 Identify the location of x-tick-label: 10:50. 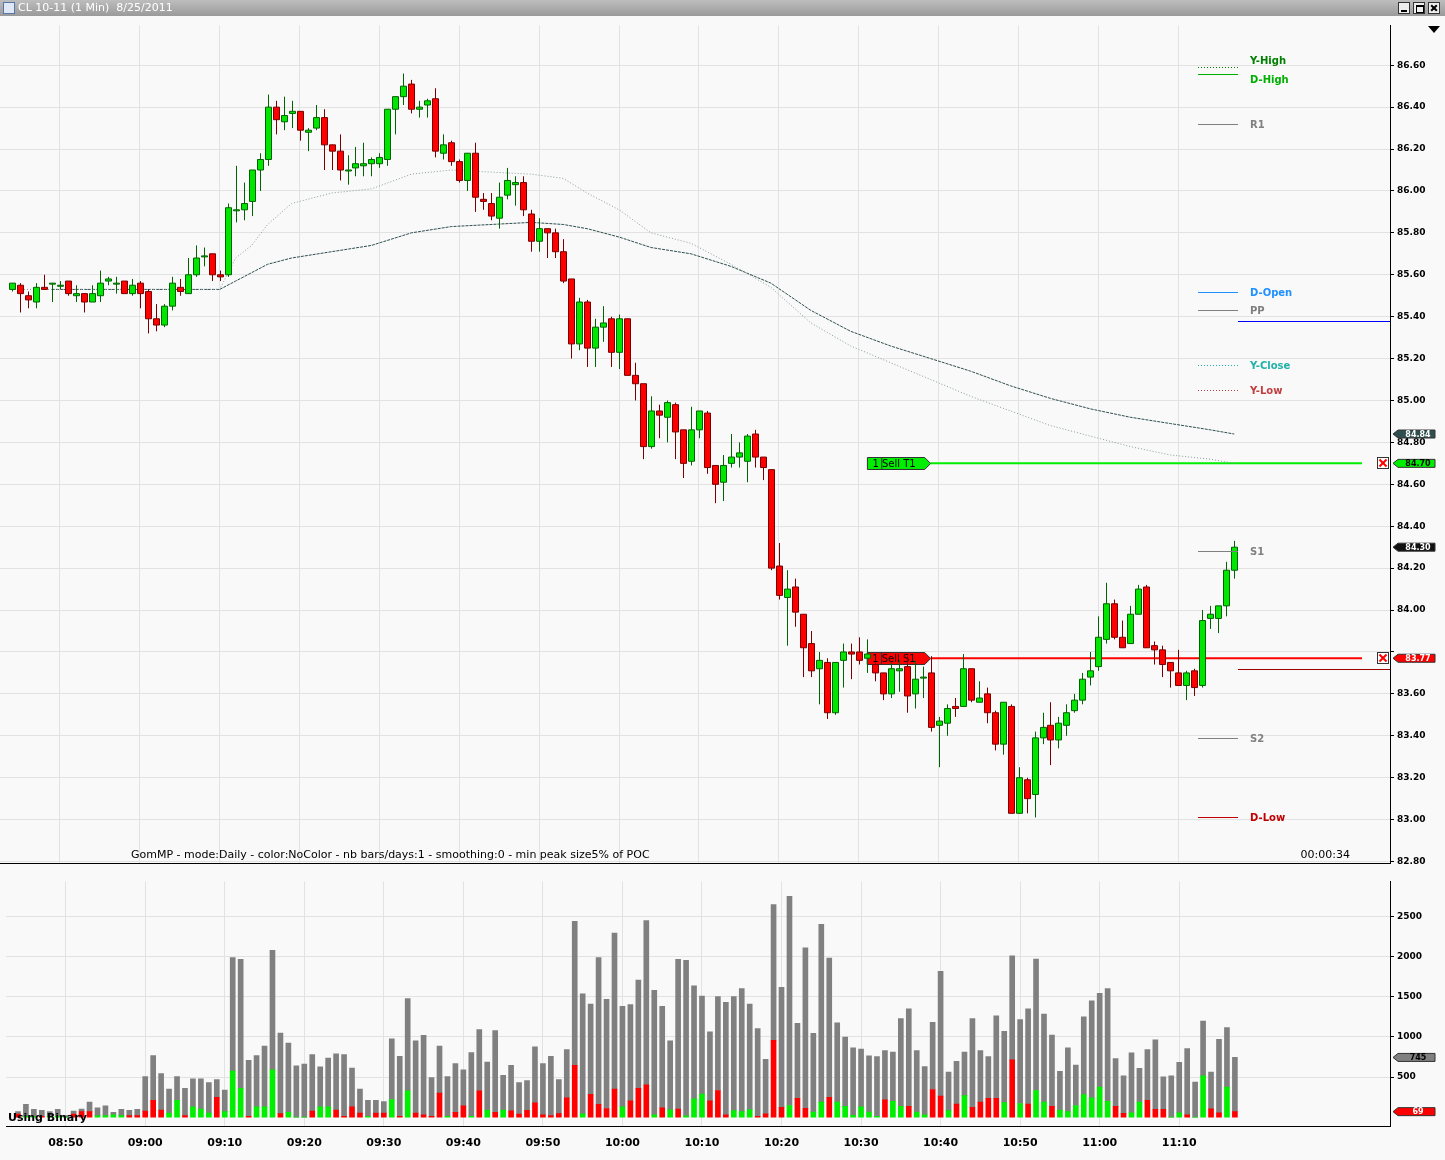
(1020, 1143).